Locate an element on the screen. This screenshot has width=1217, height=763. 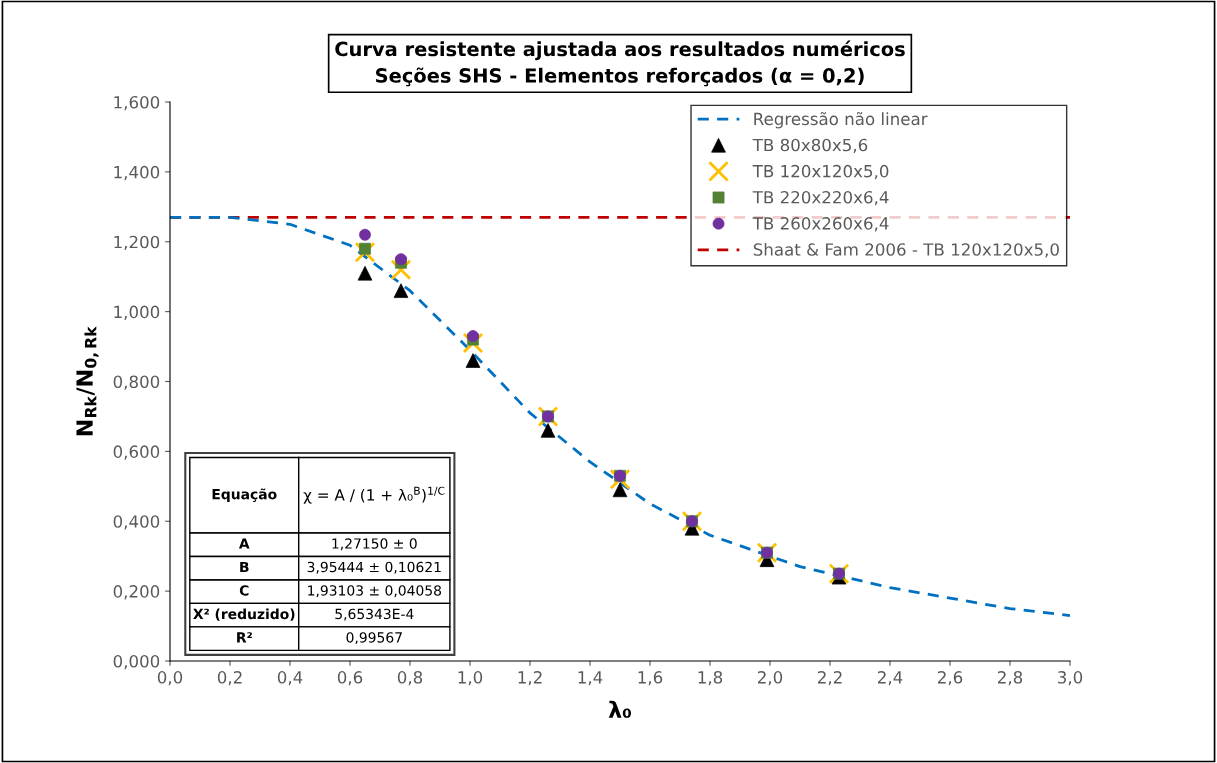
x-tick-label: 0,4 is located at coordinates (290, 678).